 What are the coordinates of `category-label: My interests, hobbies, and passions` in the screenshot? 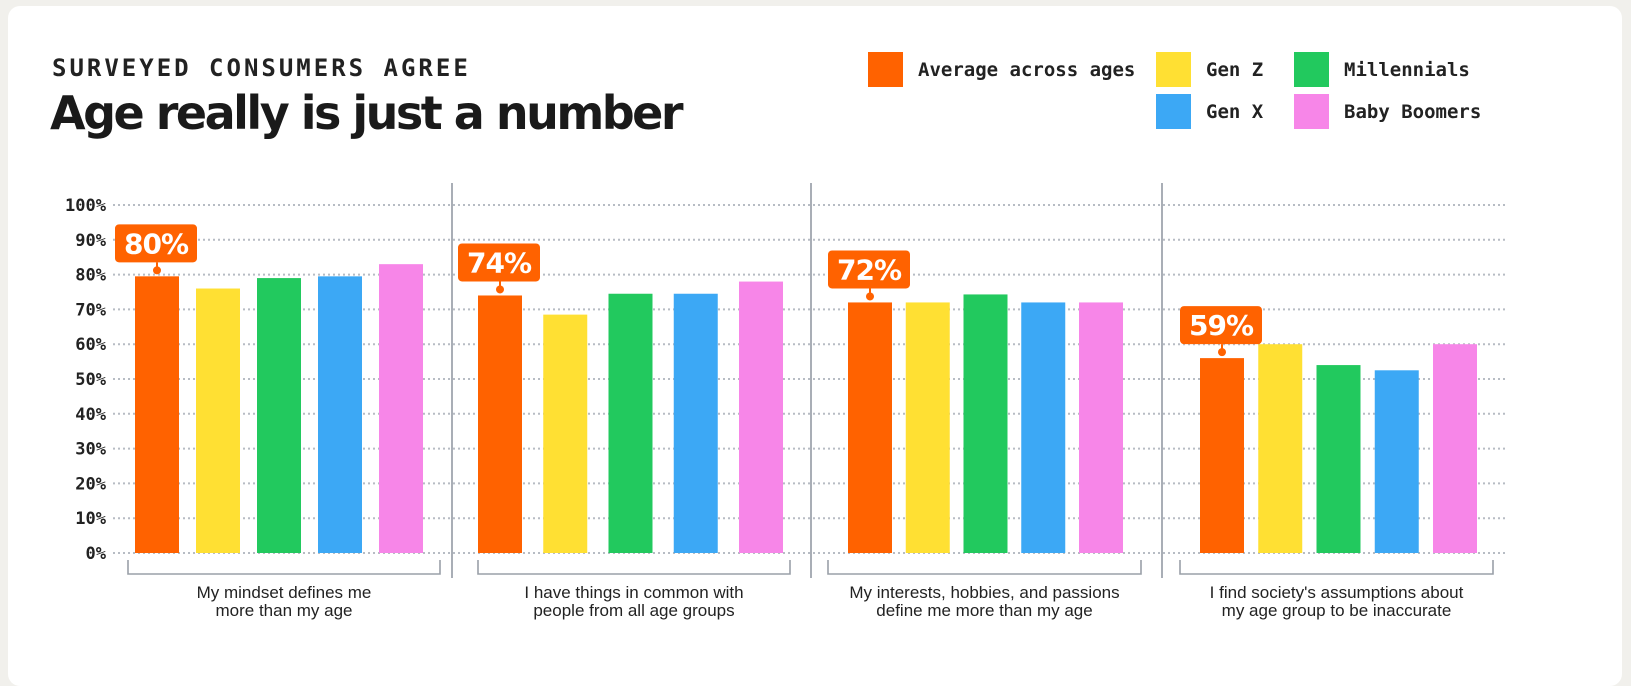 It's located at (984, 592).